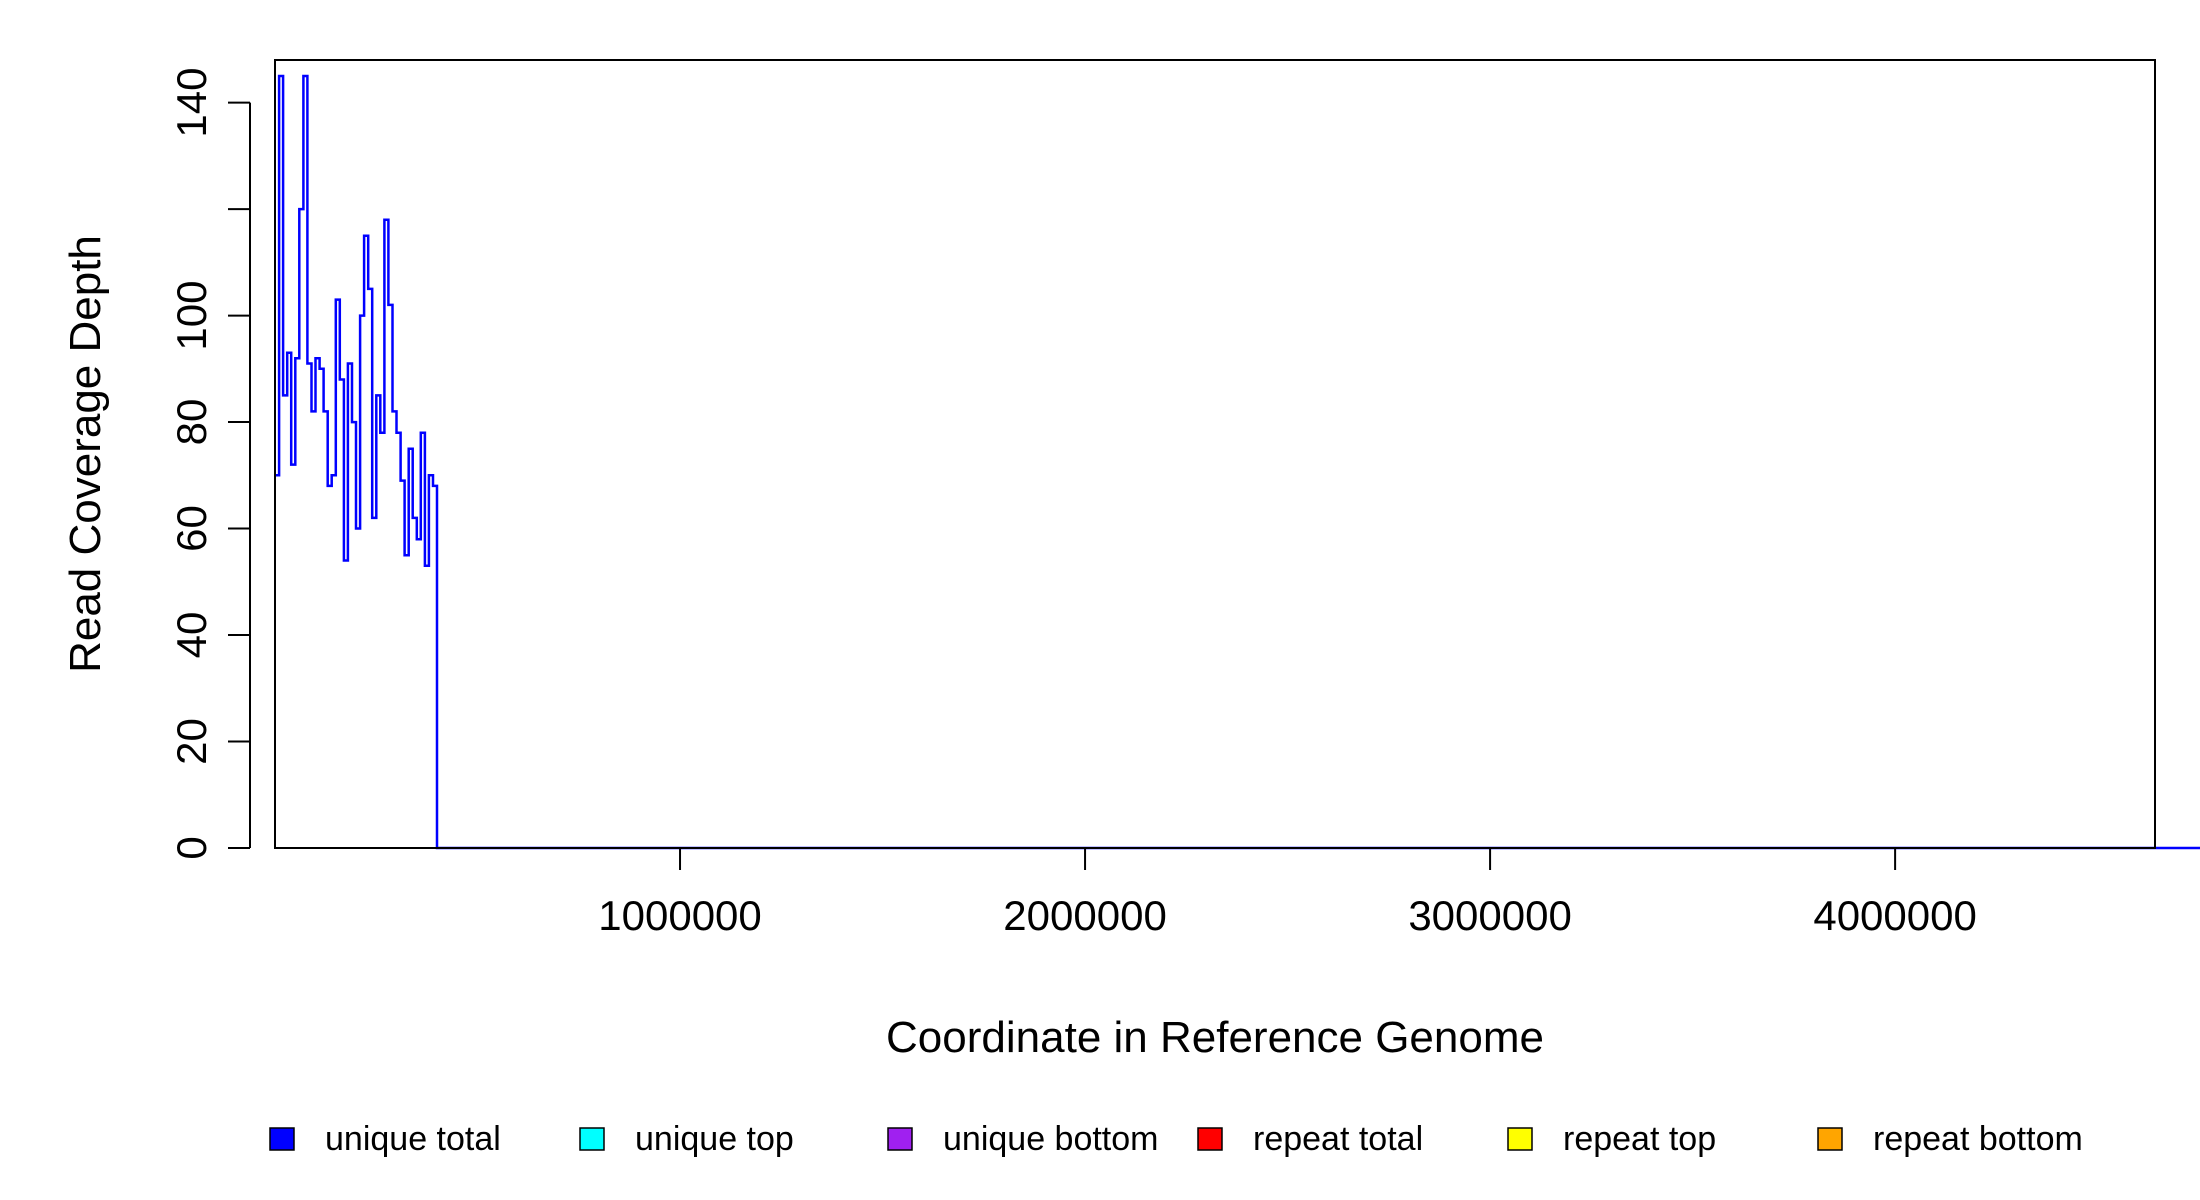 The width and height of the screenshot is (2200, 1200). Describe the element at coordinates (1490, 915) in the screenshot. I see `x-tick-label: 3000000` at that location.